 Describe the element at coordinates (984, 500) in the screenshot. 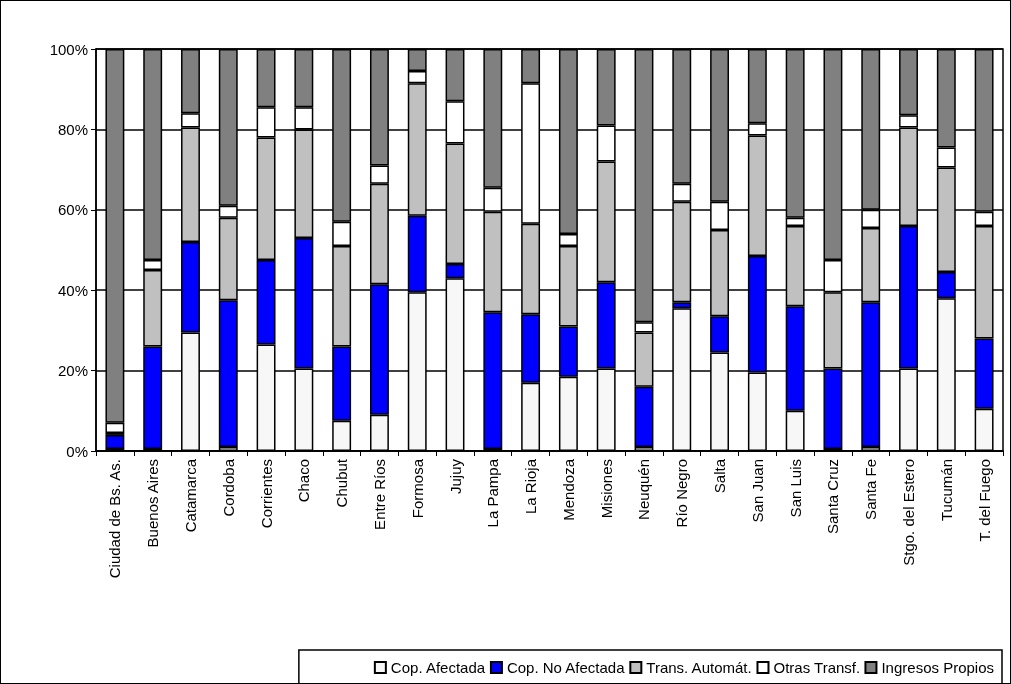

I see `x-tick-label: T. del Fuego` at that location.